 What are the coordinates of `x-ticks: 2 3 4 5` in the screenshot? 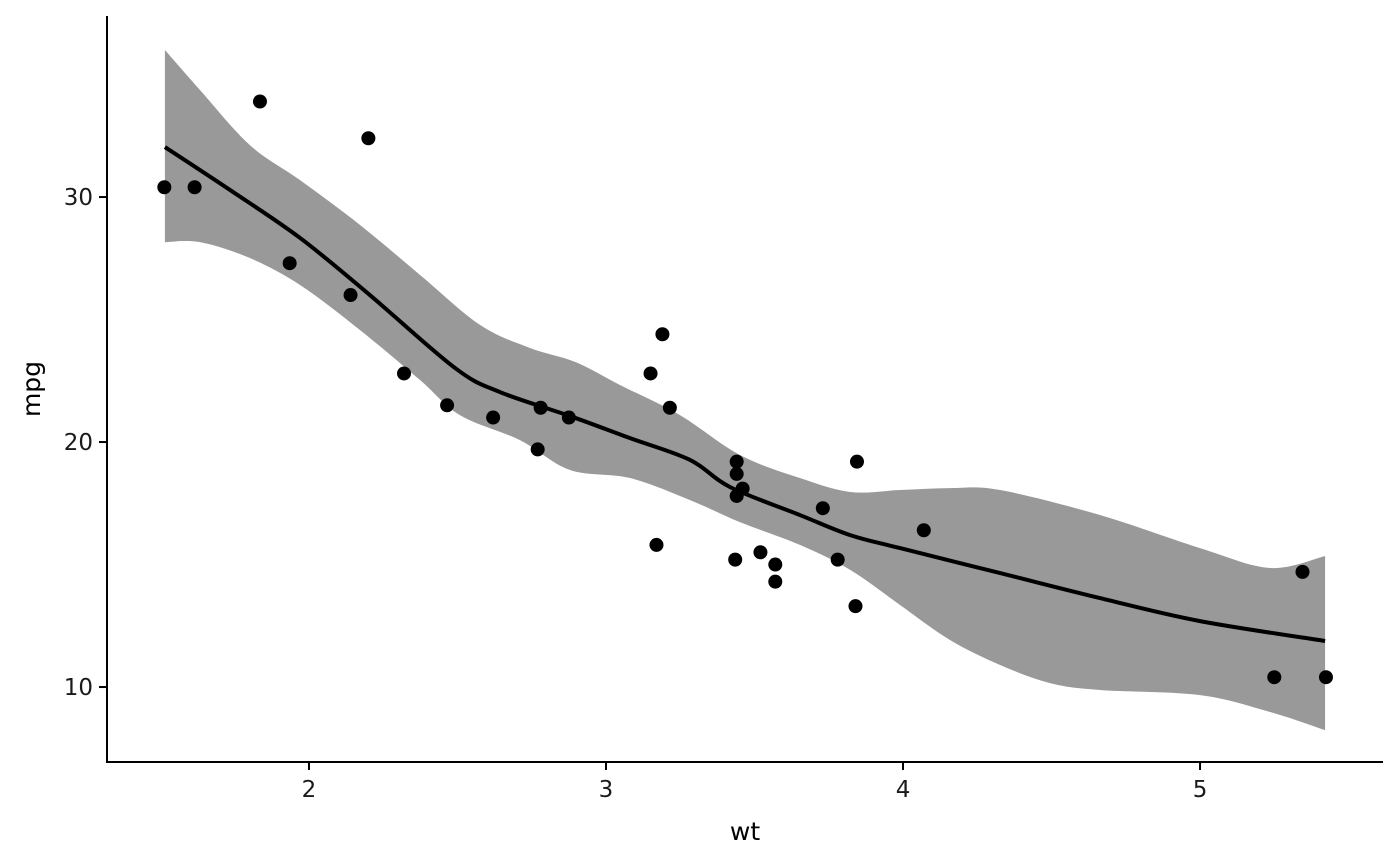 It's located at (755, 782).